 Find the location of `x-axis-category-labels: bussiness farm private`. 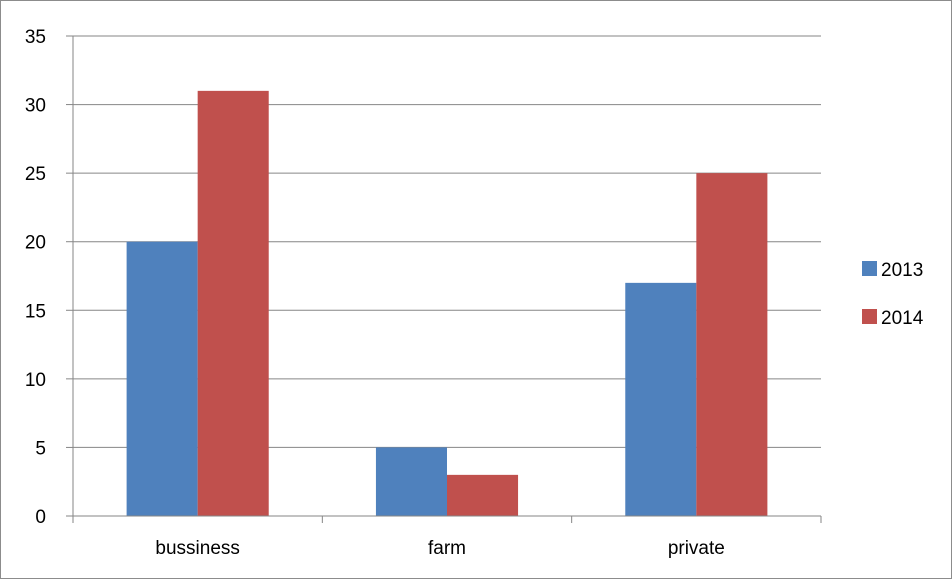

x-axis-category-labels: bussiness farm private is located at coordinates (439, 548).